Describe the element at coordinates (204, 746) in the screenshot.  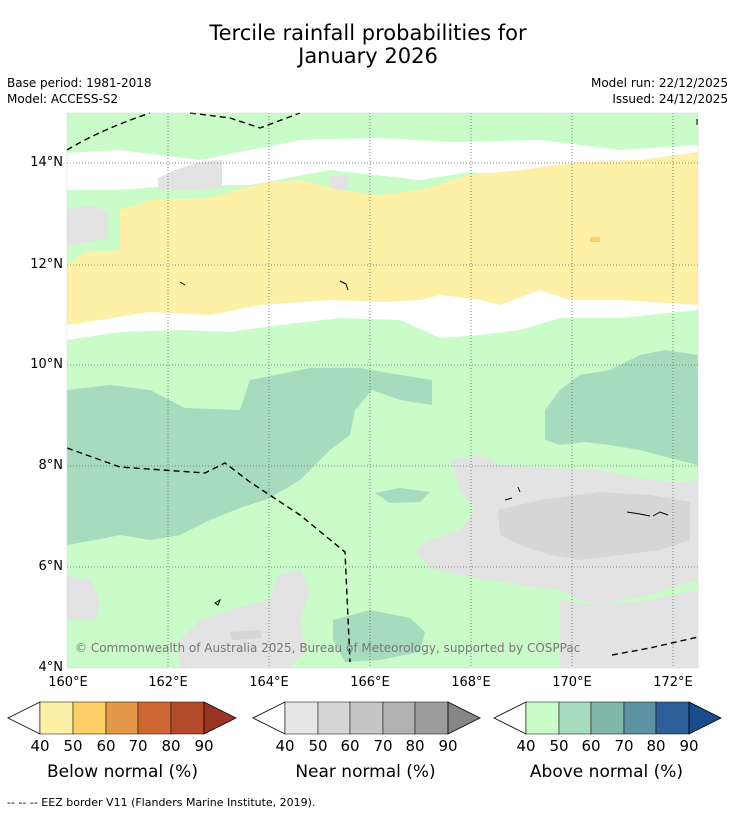
I see `below-tick-90: 90` at that location.